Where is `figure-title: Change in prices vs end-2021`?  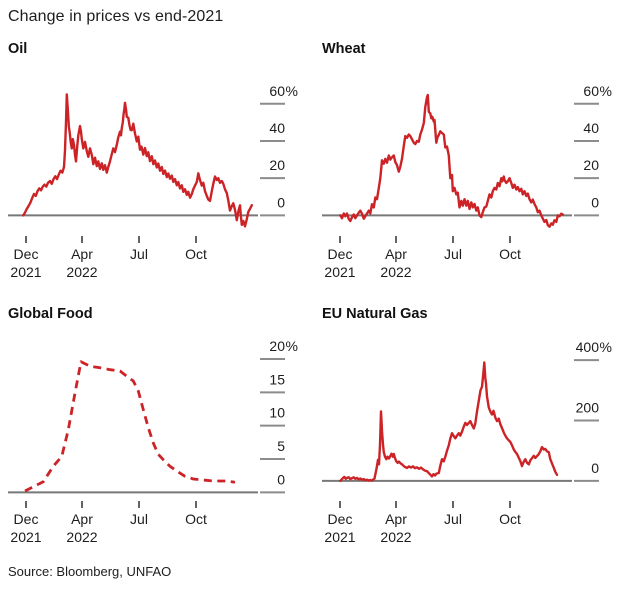 figure-title: Change in prices vs end-2021 is located at coordinates (116, 16).